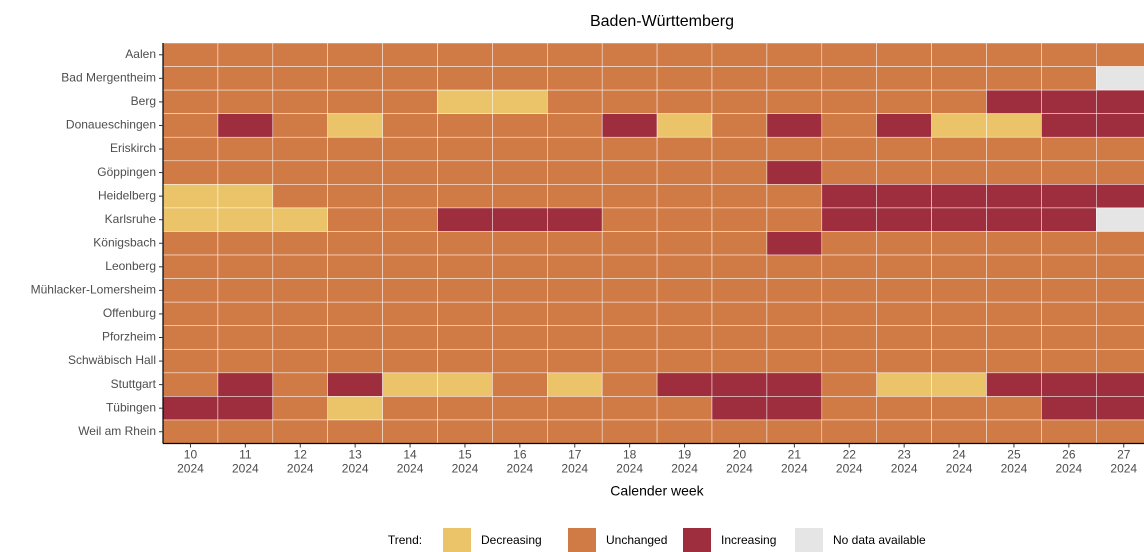  What do you see at coordinates (1014, 455) in the screenshot?
I see `x-tick-label: 25` at bounding box center [1014, 455].